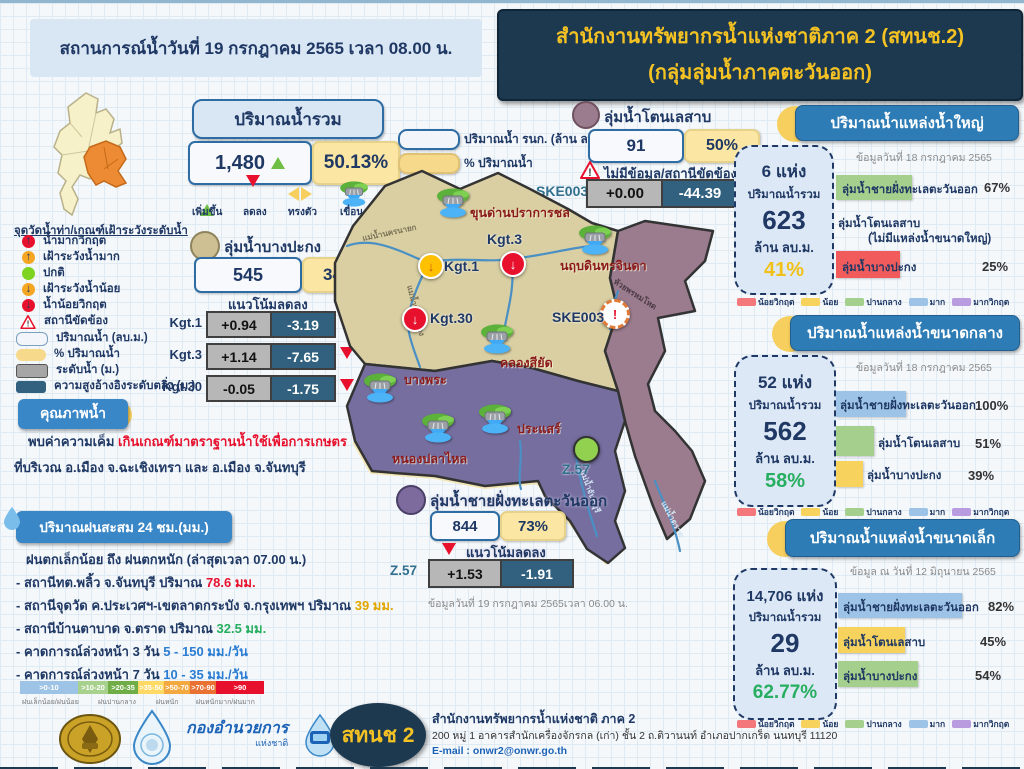 The image size is (1024, 769). I want to click on panel1-bar2-note: (ไม่มีแหล่งน้ำขนาดใหญ่), so click(930, 239).